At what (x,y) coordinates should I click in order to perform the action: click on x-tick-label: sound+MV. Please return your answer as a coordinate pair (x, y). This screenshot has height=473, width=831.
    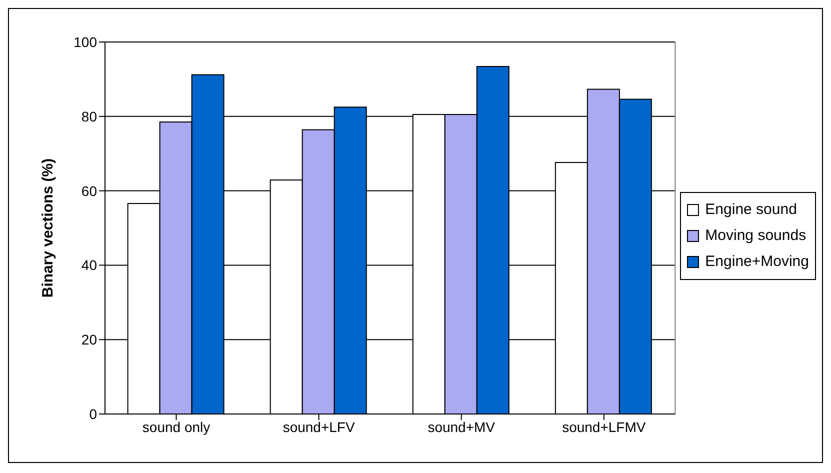
    Looking at the image, I should click on (462, 426).